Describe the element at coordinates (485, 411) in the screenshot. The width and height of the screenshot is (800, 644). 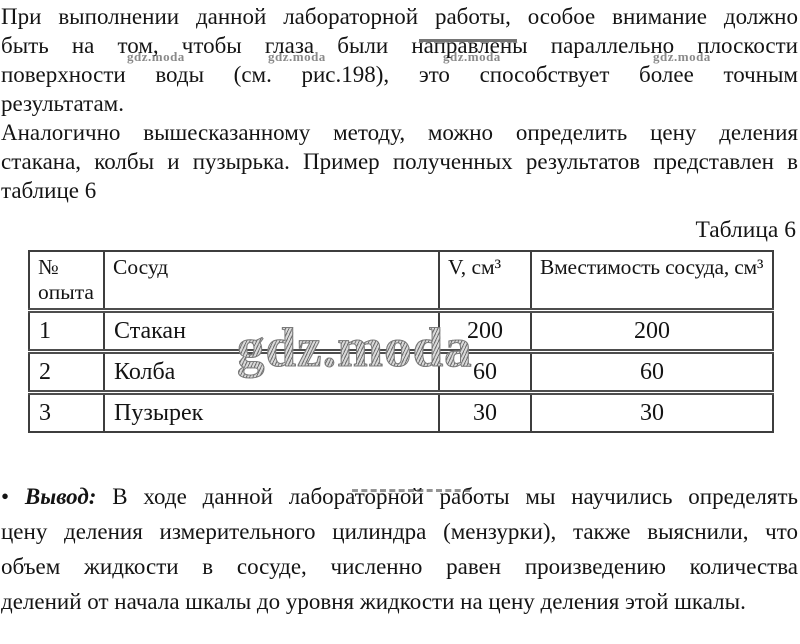
I see `cell-volume: 30` at that location.